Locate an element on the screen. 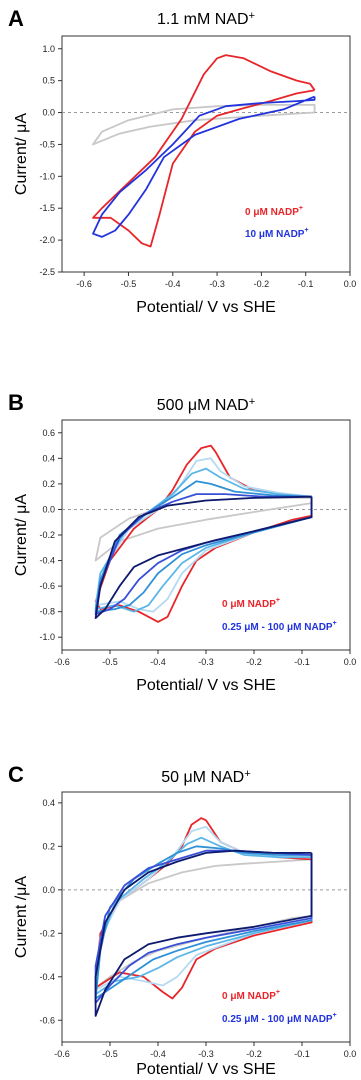 Image resolution: width=361 pixels, height=1080 pixels. y-tick-label: 0.6 is located at coordinates (48, 433).